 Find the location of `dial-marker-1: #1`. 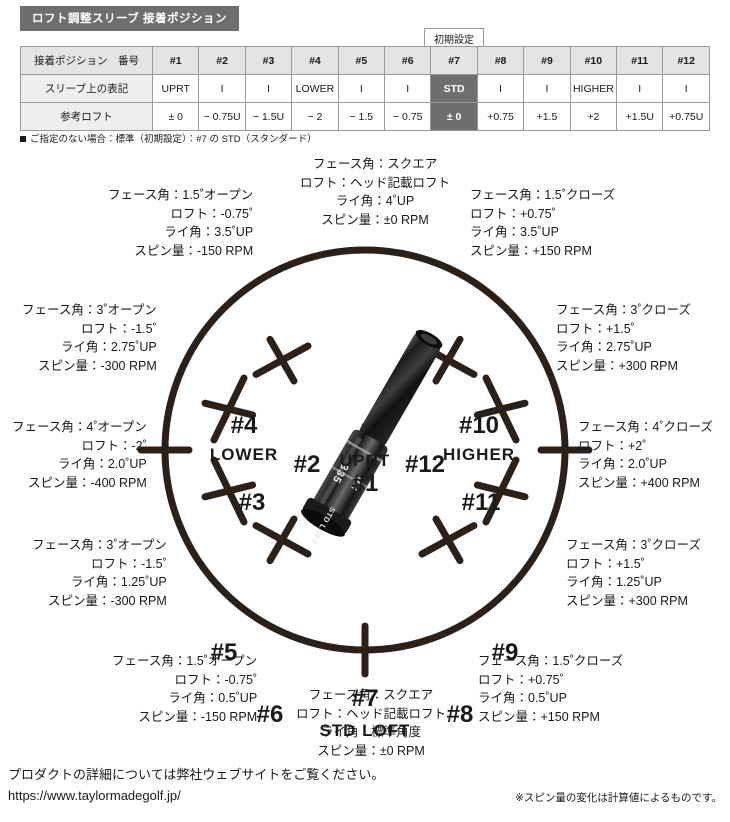

dial-marker-1: #1 is located at coordinates (365, 483).